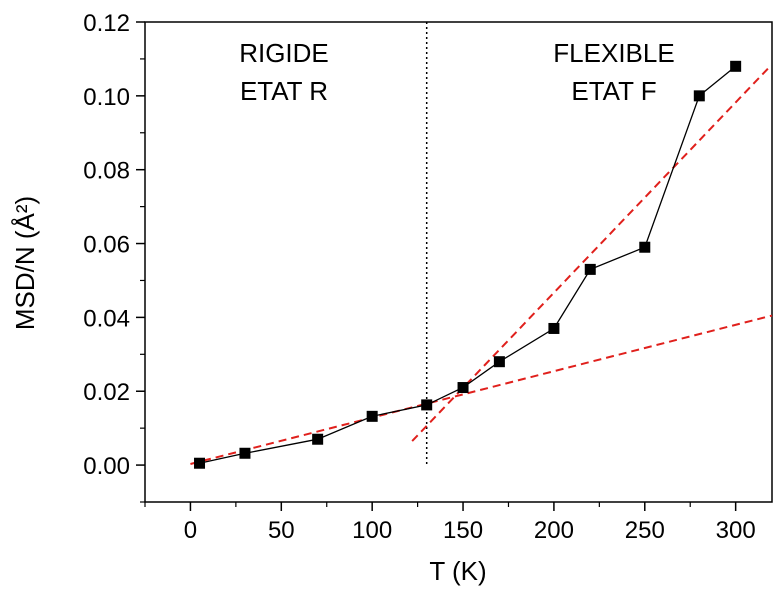  I want to click on x-tick-label: 0, so click(190, 530).